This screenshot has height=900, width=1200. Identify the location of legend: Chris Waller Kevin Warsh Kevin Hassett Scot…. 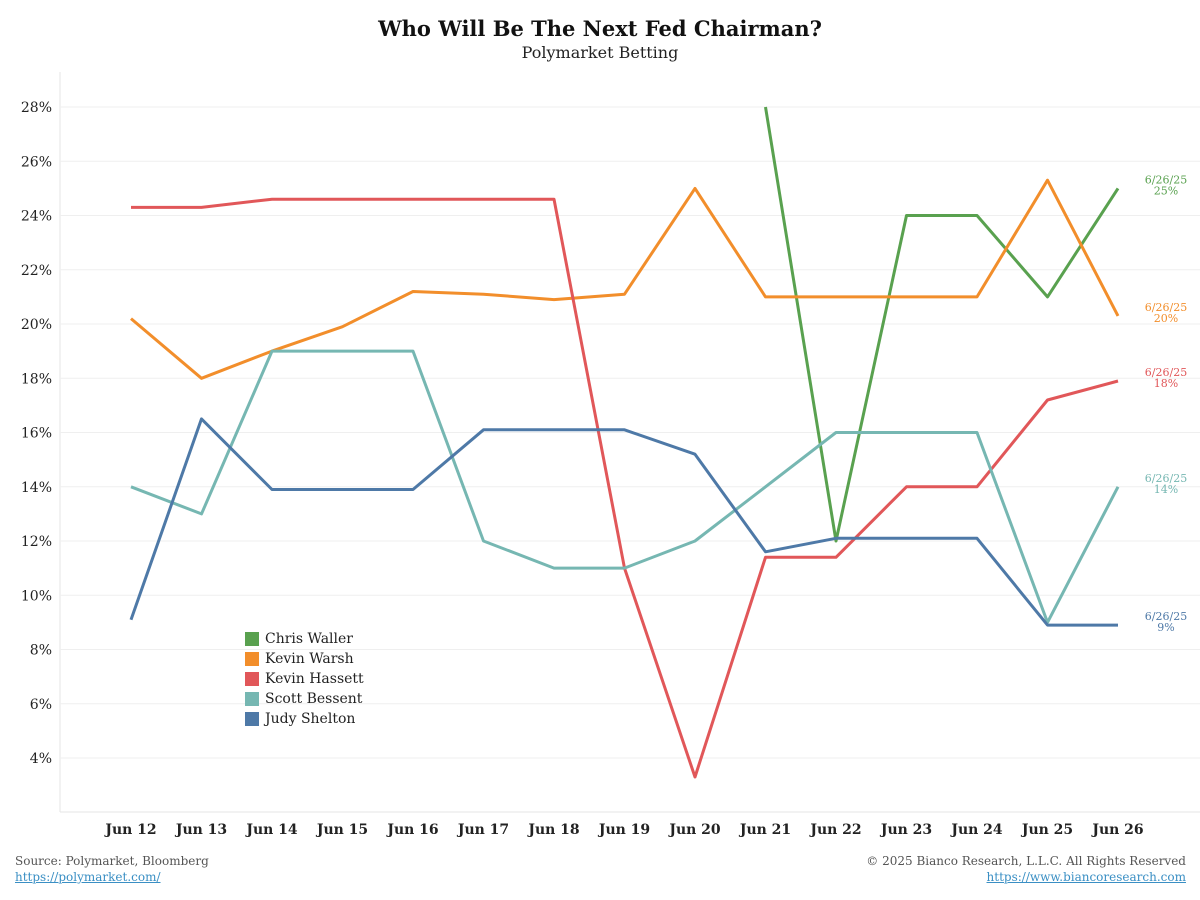
(304, 679).